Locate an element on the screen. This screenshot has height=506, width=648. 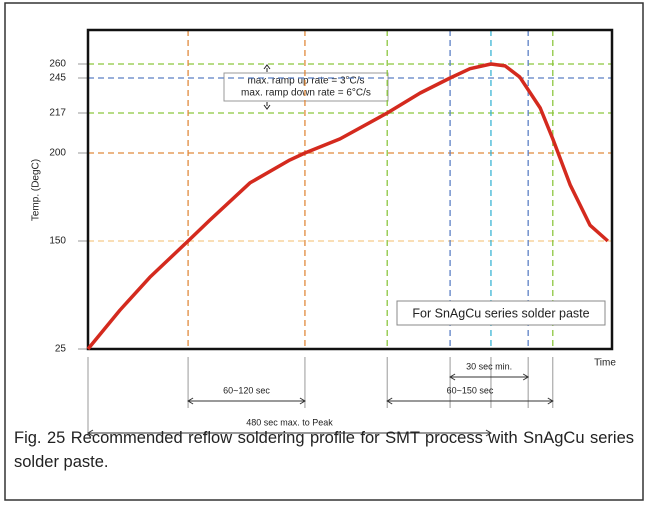
span-label: 60~120 sec is located at coordinates (246, 390).